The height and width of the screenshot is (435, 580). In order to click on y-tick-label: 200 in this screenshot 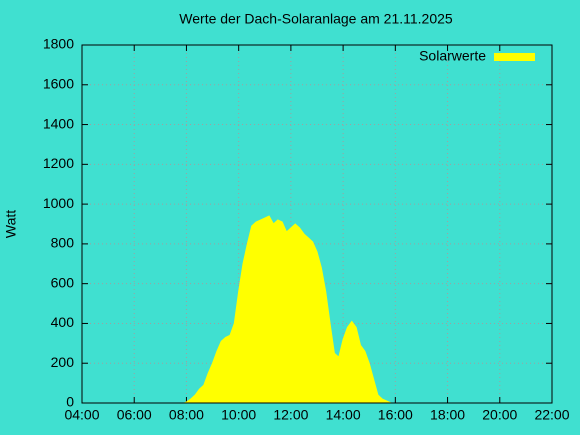, I will do `click(63, 362)`.